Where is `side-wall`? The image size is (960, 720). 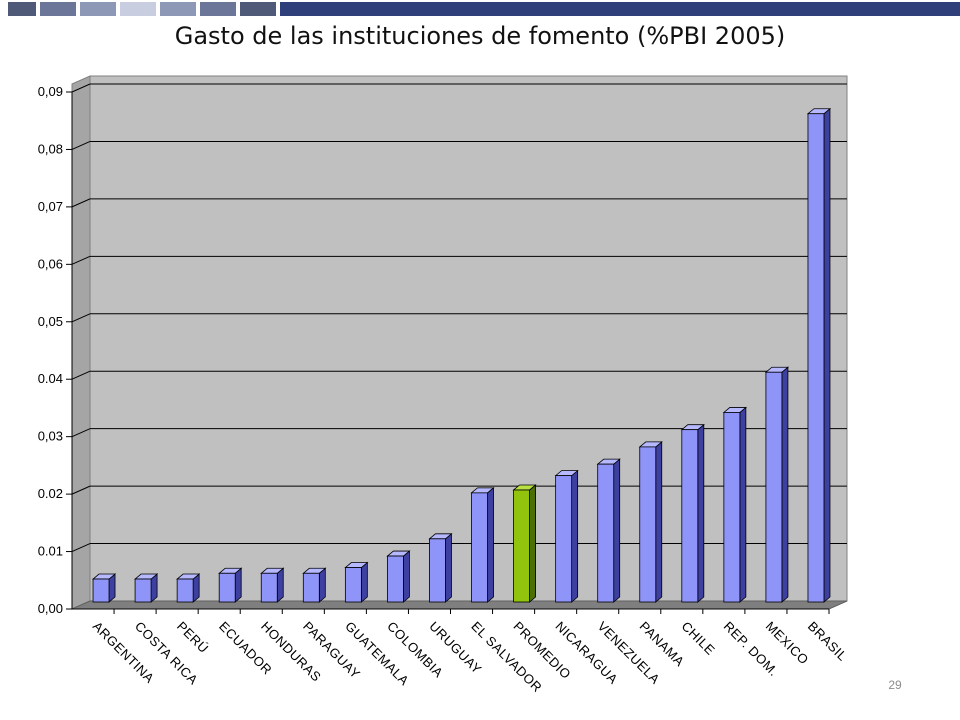
side-wall is located at coordinates (81, 342).